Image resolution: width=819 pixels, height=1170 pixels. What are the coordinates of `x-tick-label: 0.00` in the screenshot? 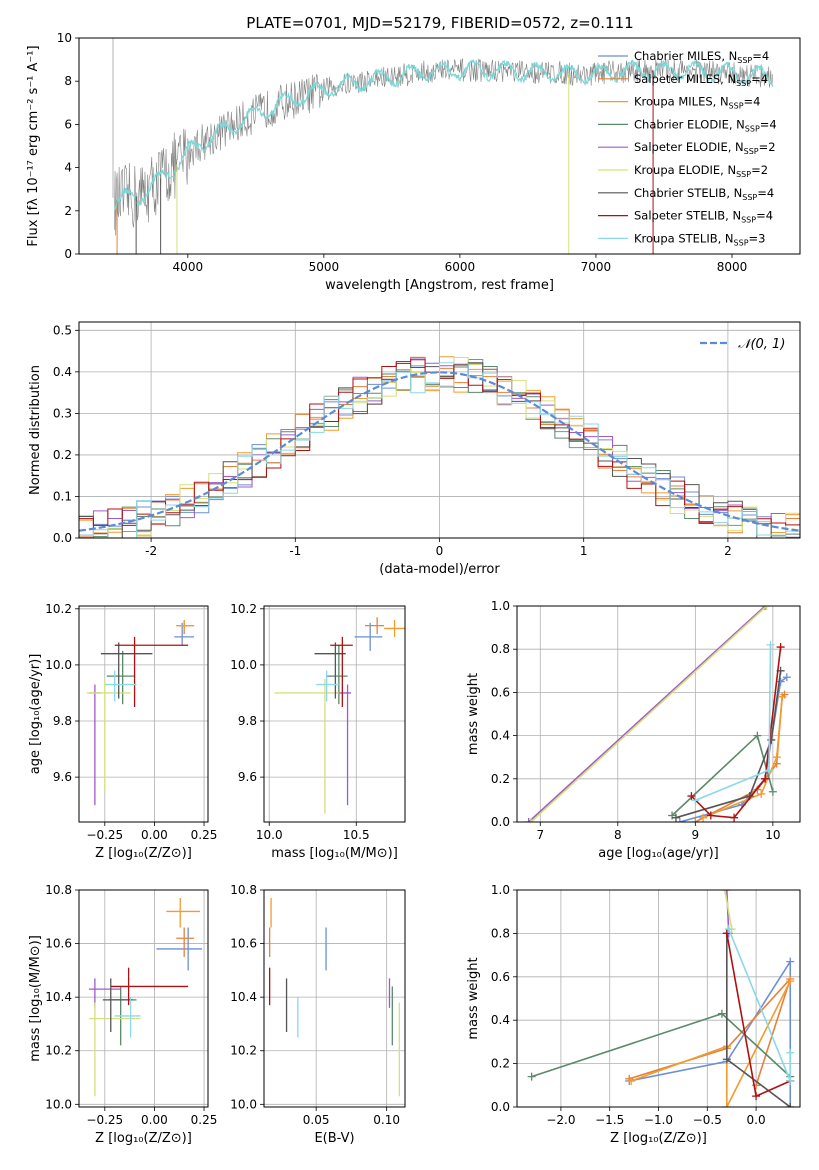 It's located at (154, 835).